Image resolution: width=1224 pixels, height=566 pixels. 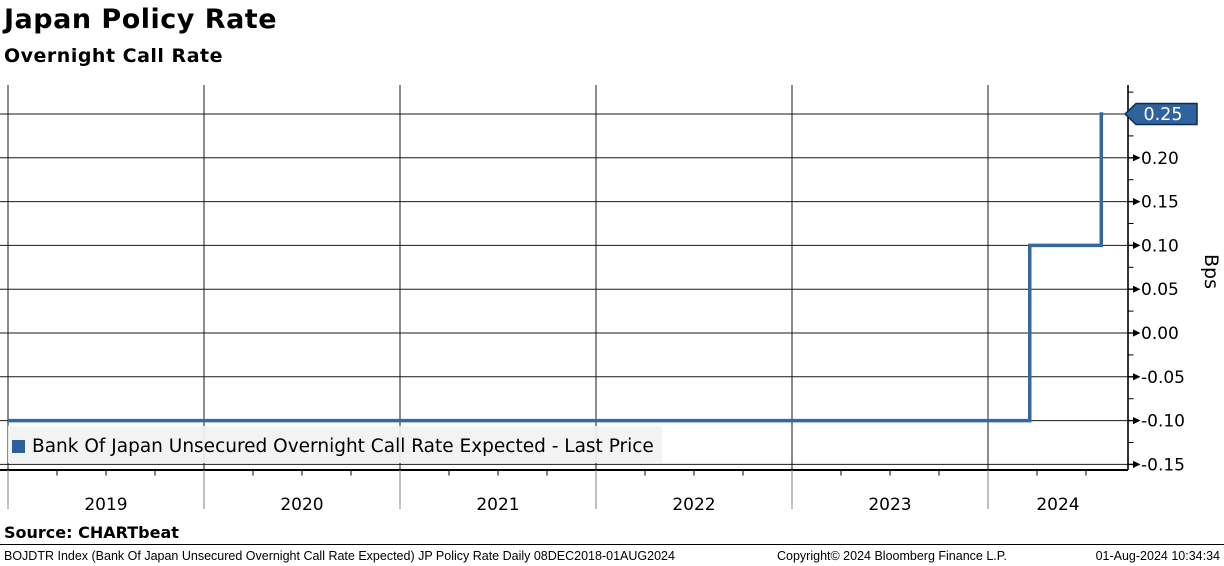 What do you see at coordinates (892, 556) in the screenshot?
I see `footer-copyright: Copyright© 2024 Bloomberg Finance L.P.` at bounding box center [892, 556].